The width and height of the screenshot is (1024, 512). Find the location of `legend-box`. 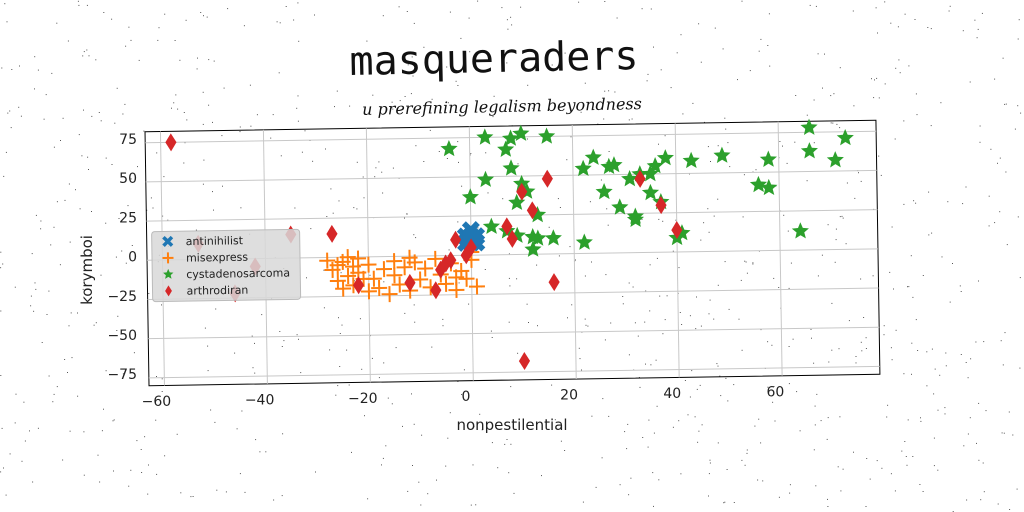

legend-box is located at coordinates (226, 265).